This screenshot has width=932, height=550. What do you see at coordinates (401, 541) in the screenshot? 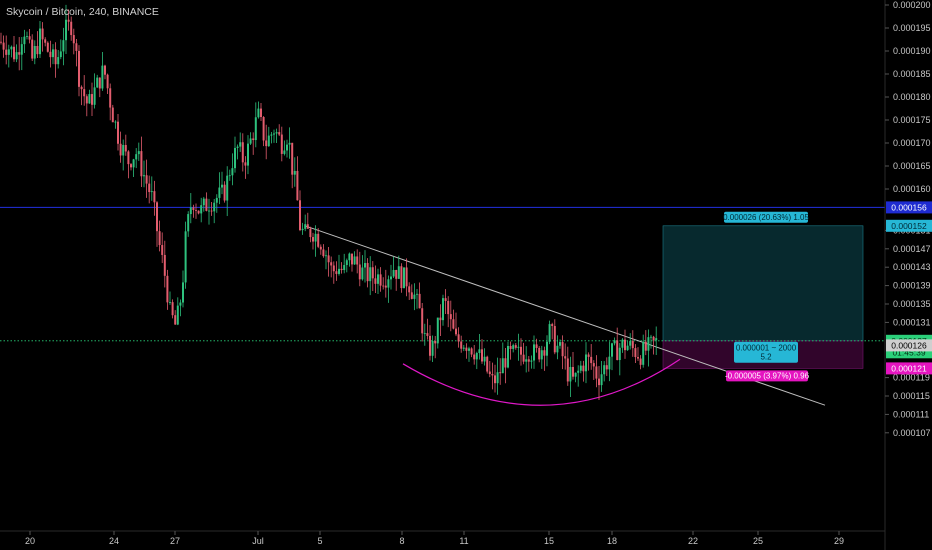
I see `x-tick-label: 8` at bounding box center [401, 541].